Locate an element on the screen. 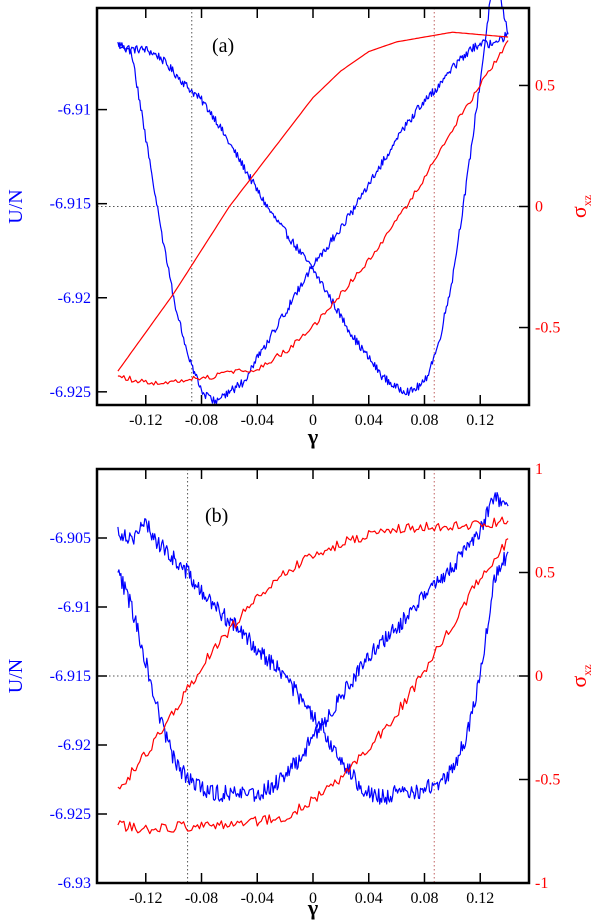 The height and width of the screenshot is (924, 606). panel-label: (b) is located at coordinates (216, 516).